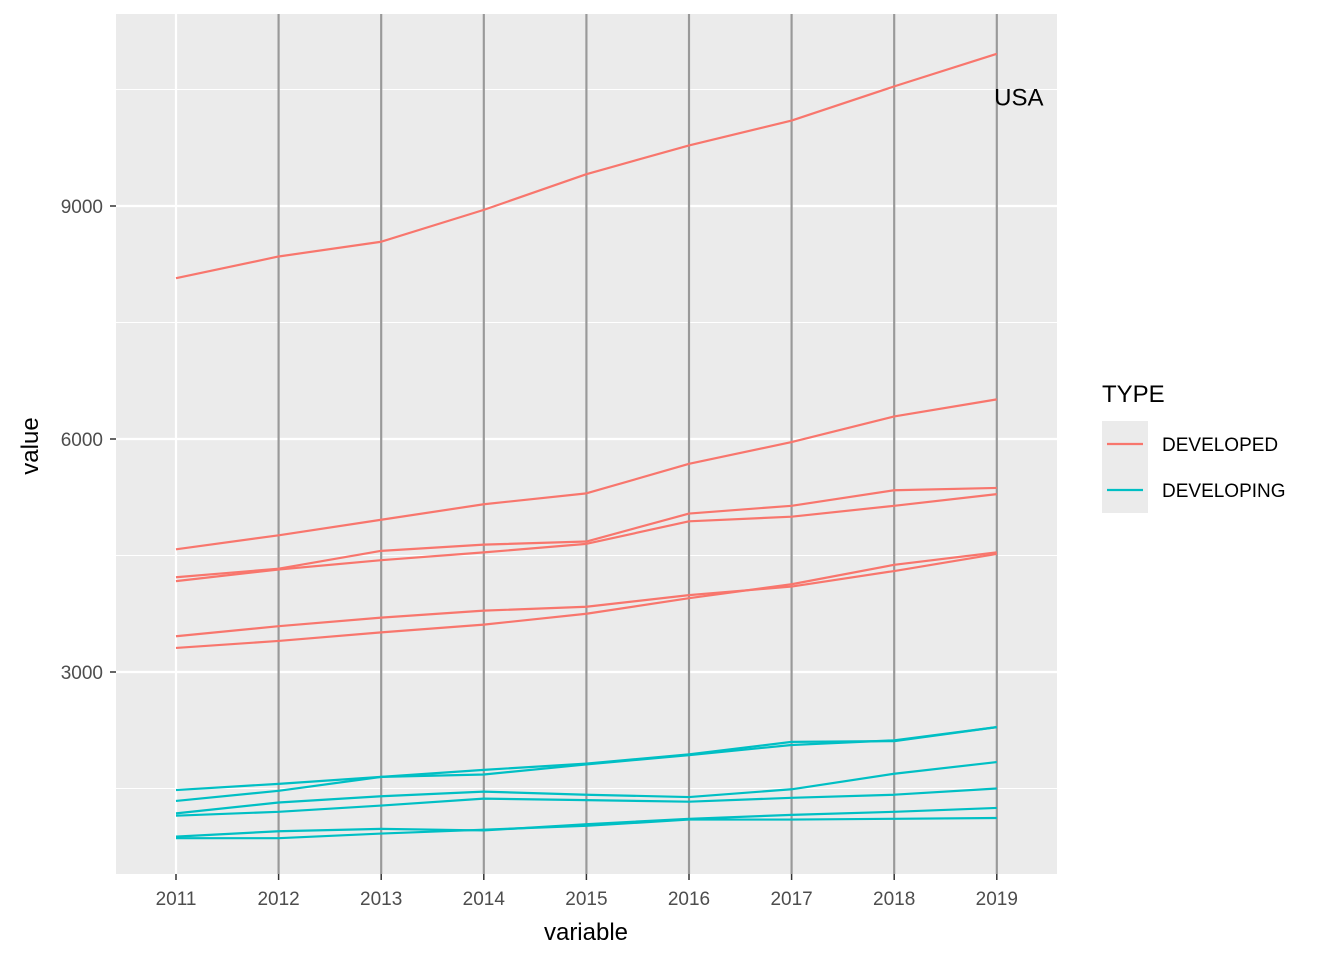 The height and width of the screenshot is (960, 1344). I want to click on x-axis-title: variable, so click(586, 932).